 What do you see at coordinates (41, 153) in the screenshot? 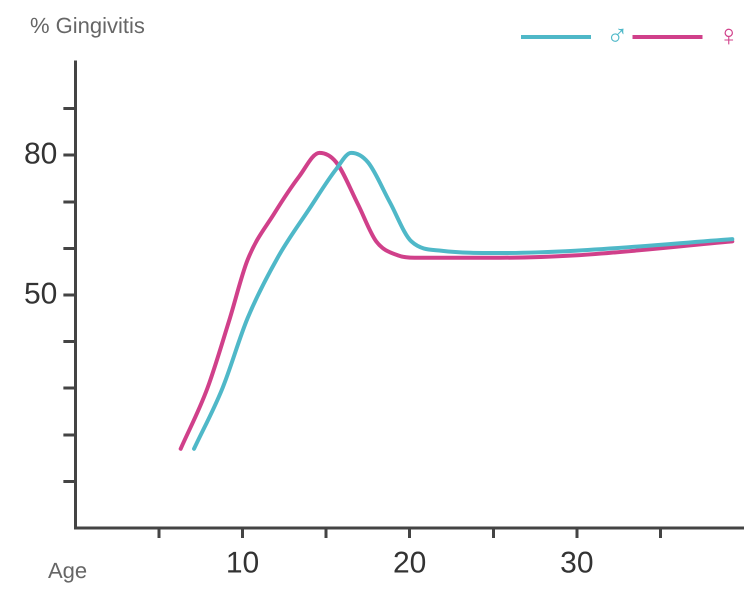
I see `y-tick-label: 80` at bounding box center [41, 153].